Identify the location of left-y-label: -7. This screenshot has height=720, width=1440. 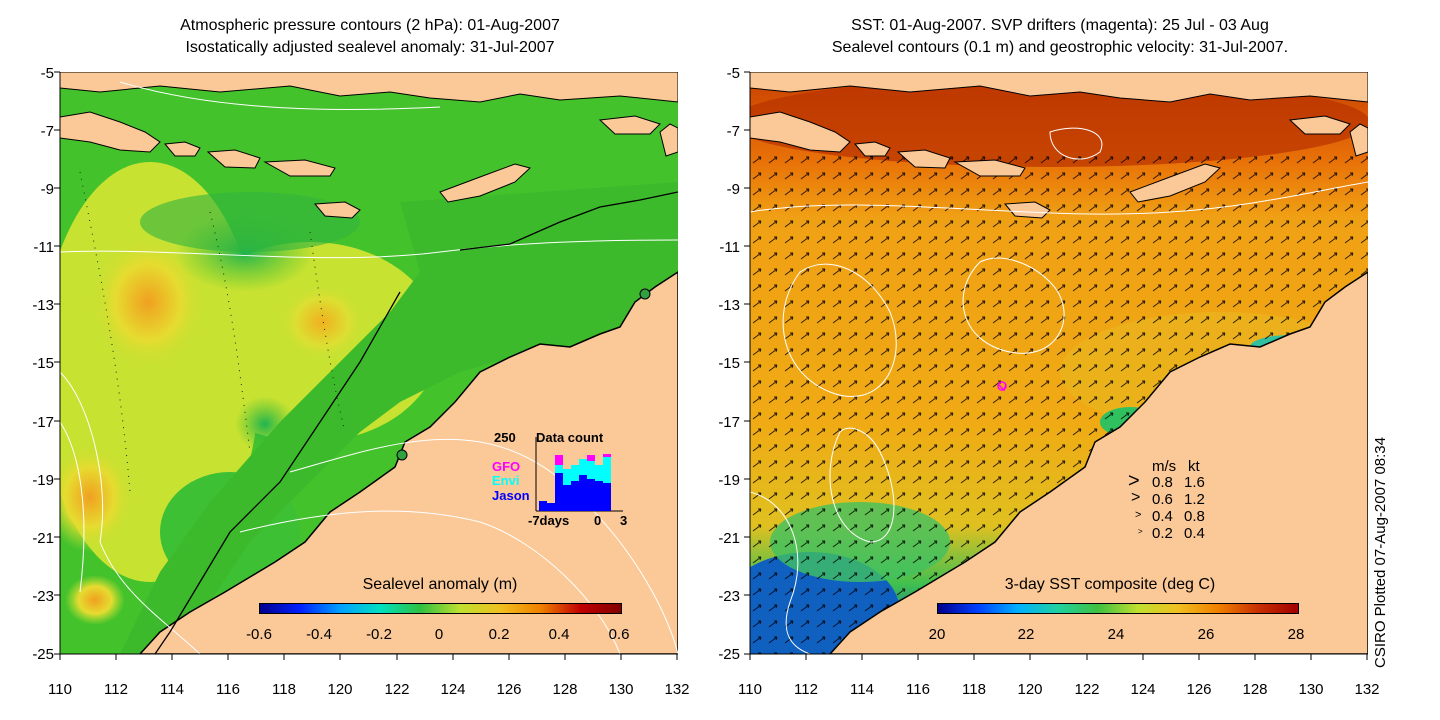
(47, 131).